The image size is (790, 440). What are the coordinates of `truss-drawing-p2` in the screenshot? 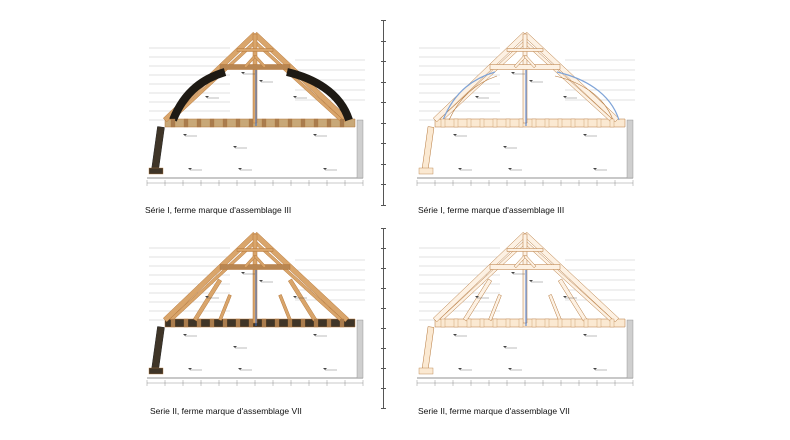 It's located at (525, 108).